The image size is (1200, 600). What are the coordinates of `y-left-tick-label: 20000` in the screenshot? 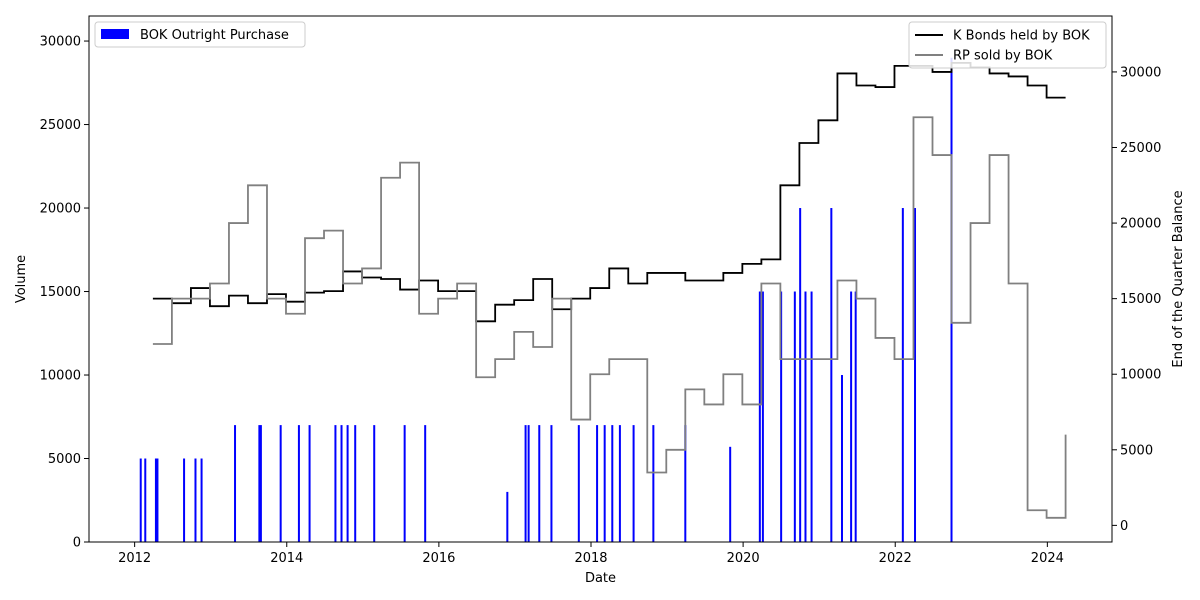 It's located at (60, 209).